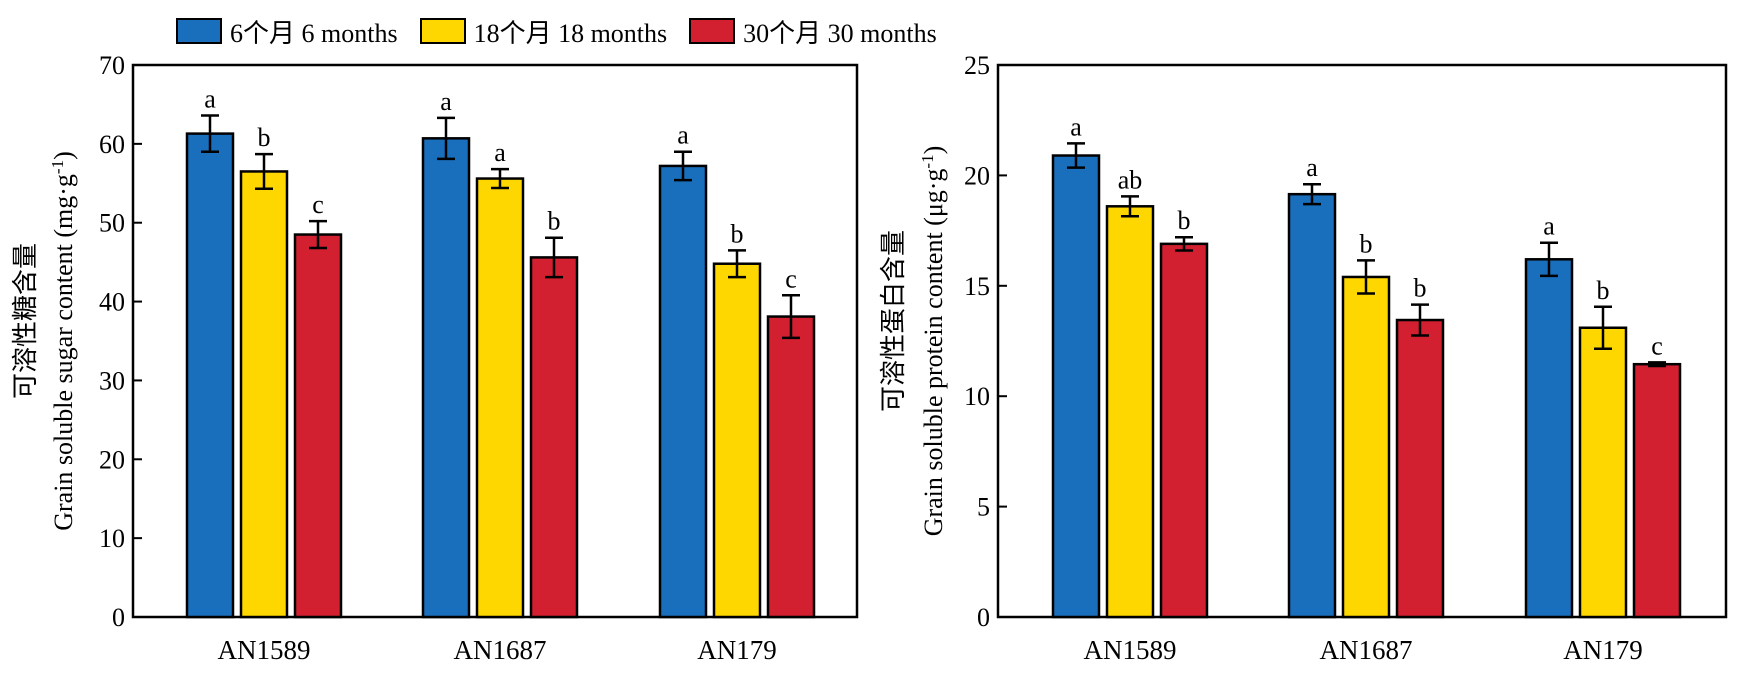  What do you see at coordinates (933, 341) in the screenshot?
I see `y-axis-title: Grain soluble protein content (μg·g-1)` at bounding box center [933, 341].